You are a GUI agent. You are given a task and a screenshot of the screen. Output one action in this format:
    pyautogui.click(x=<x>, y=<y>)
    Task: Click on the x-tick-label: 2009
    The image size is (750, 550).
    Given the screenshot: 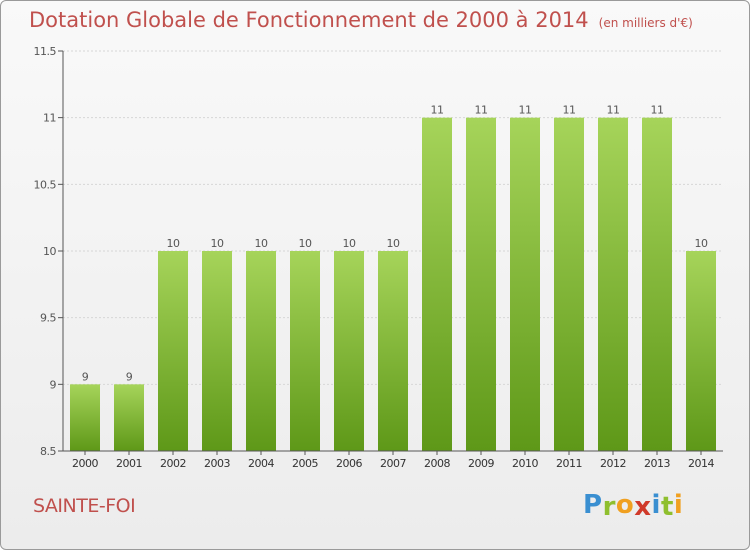 What is the action you would take?
    pyautogui.click(x=481, y=463)
    